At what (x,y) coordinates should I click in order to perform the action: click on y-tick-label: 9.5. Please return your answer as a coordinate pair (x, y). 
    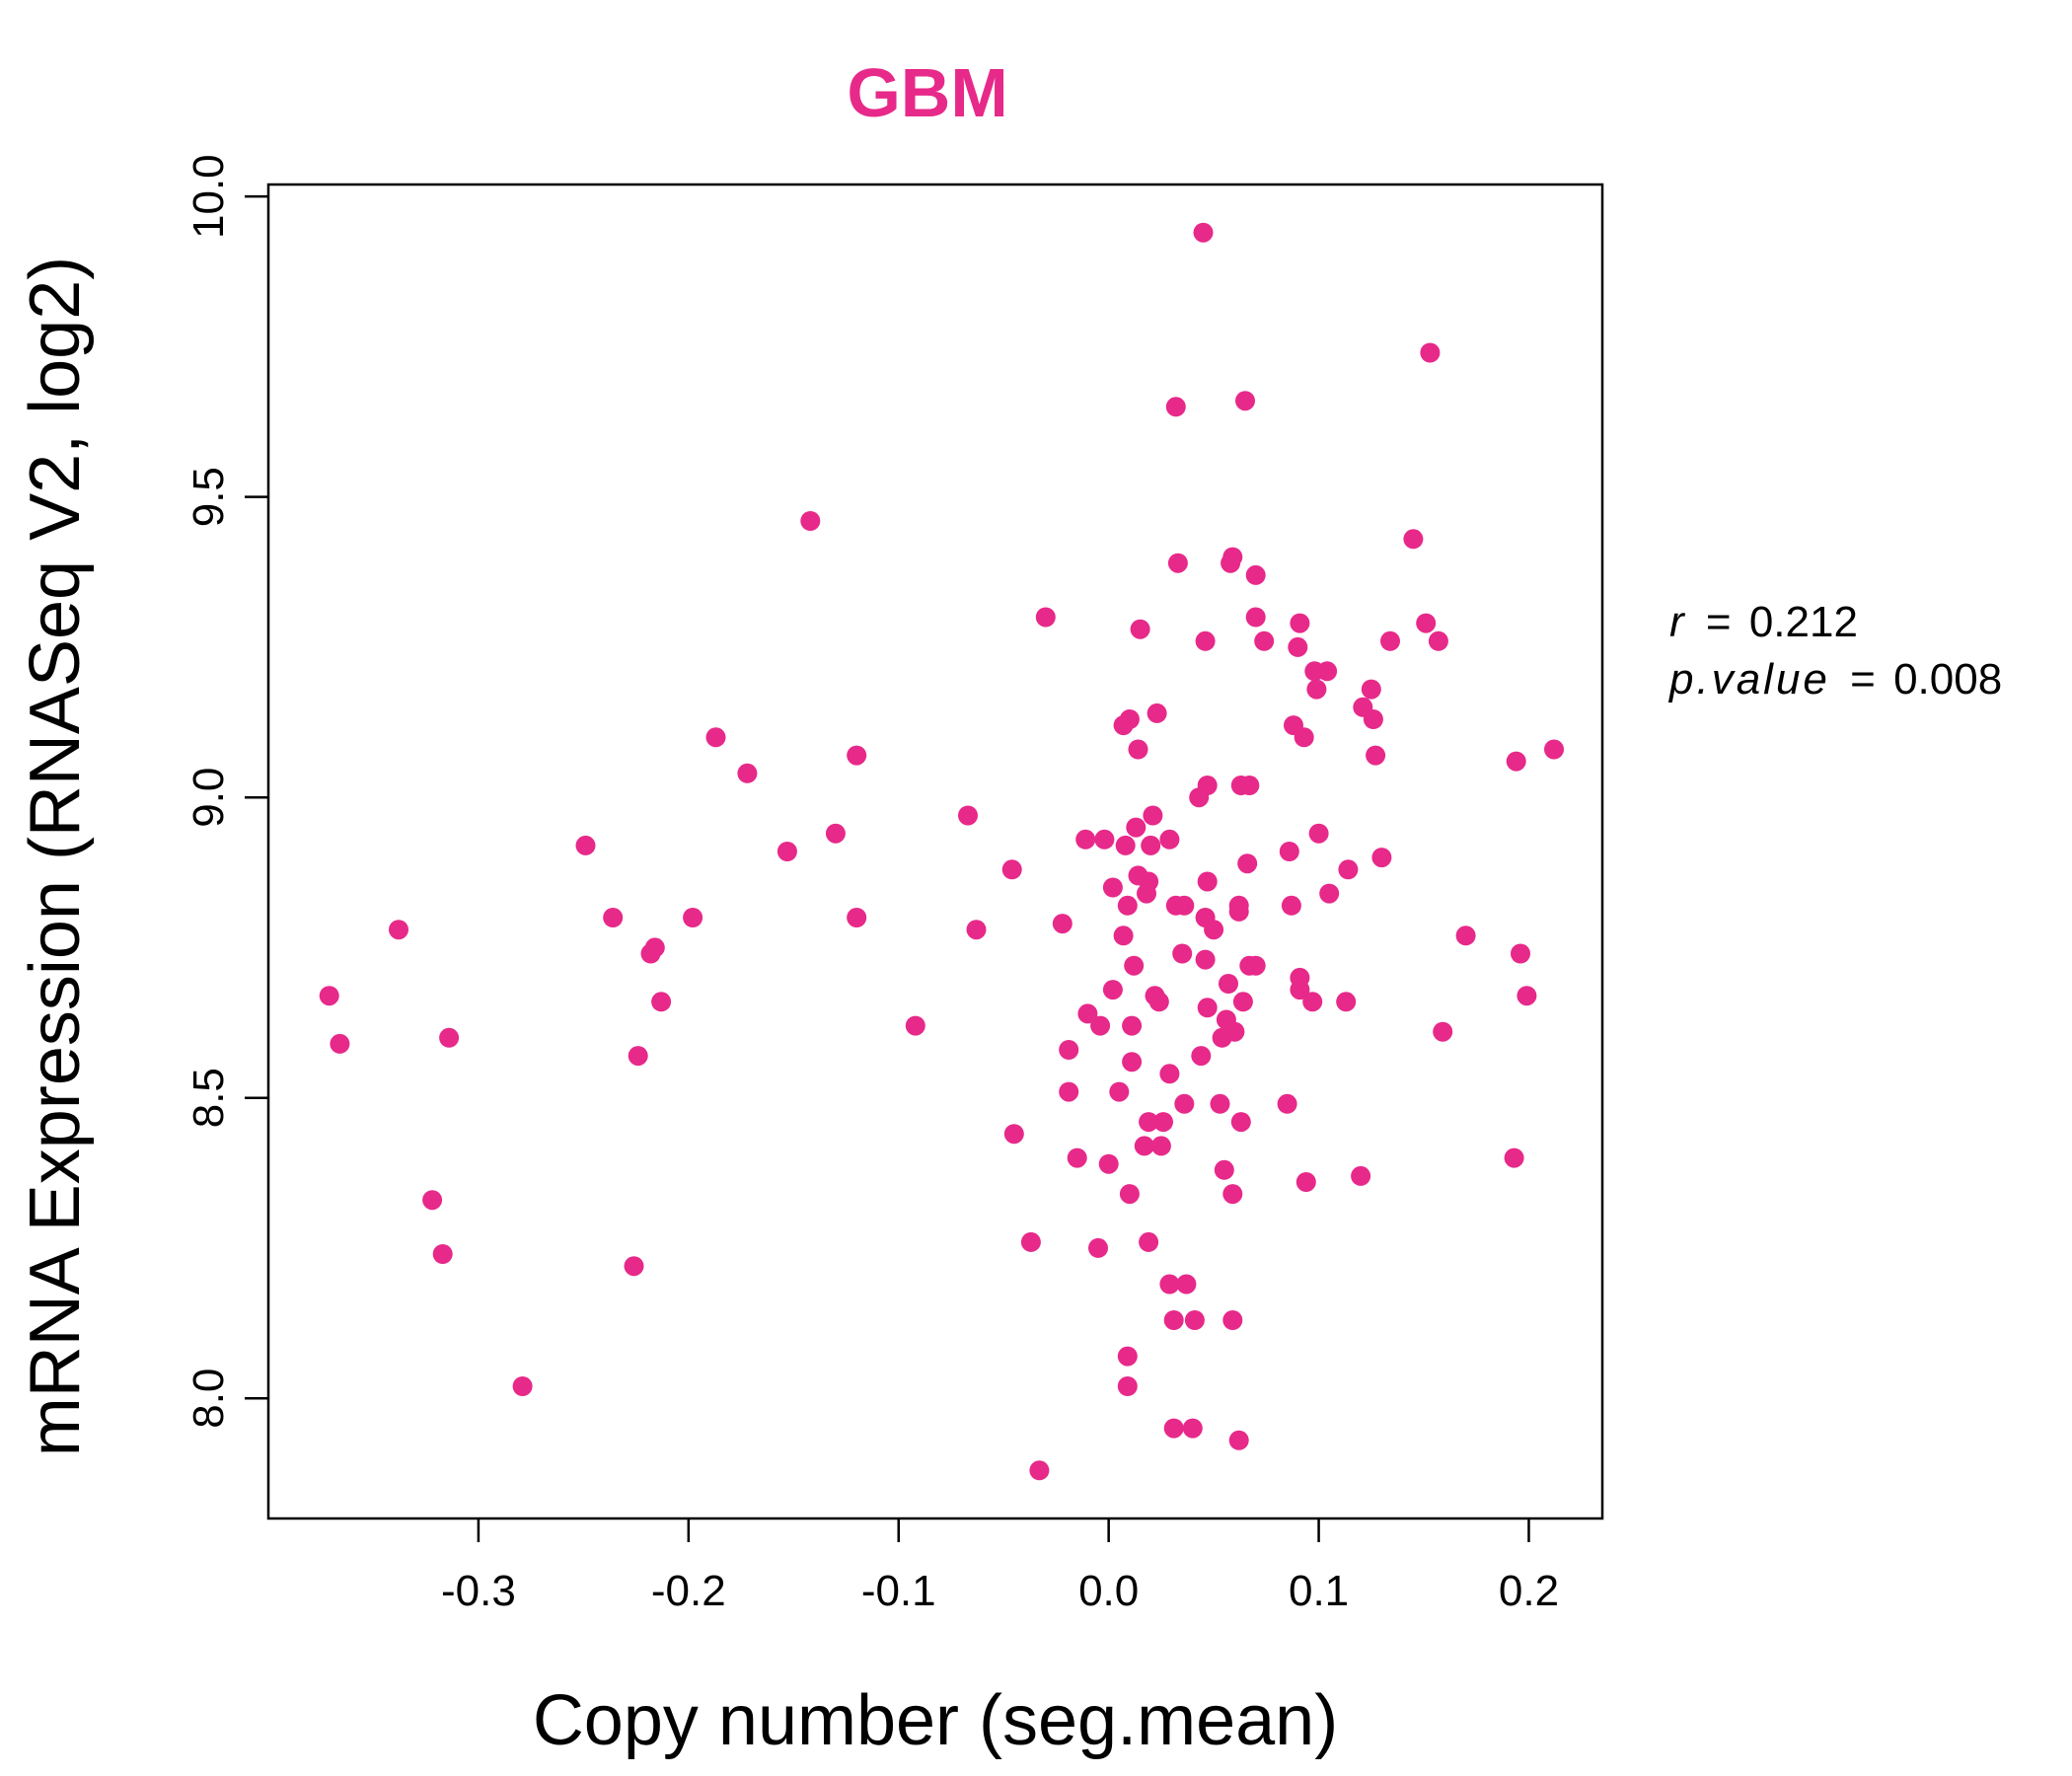
    Looking at the image, I should click on (209, 497).